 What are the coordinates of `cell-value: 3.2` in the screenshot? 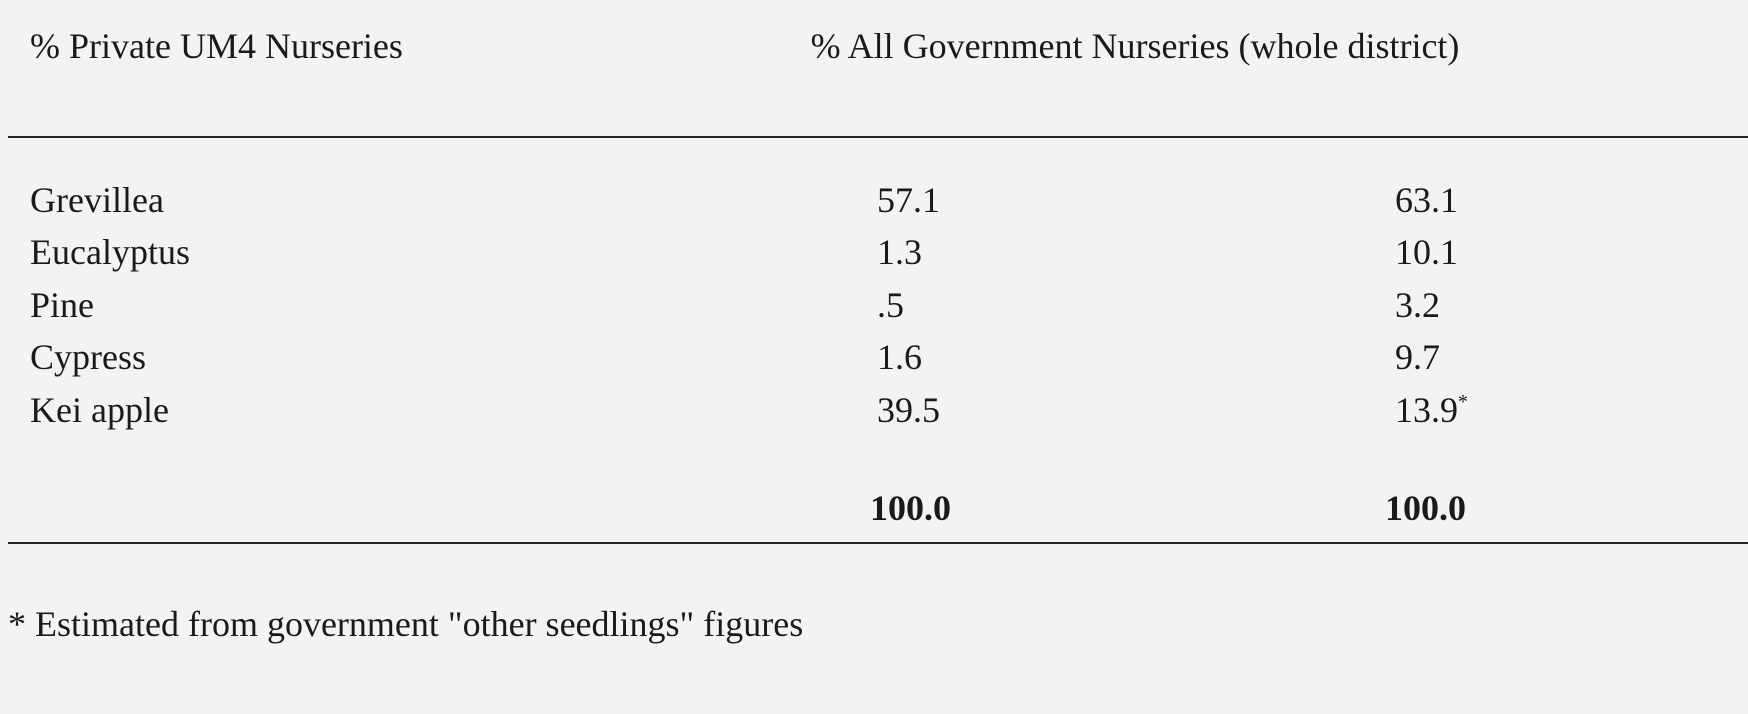 It's located at (1417, 305).